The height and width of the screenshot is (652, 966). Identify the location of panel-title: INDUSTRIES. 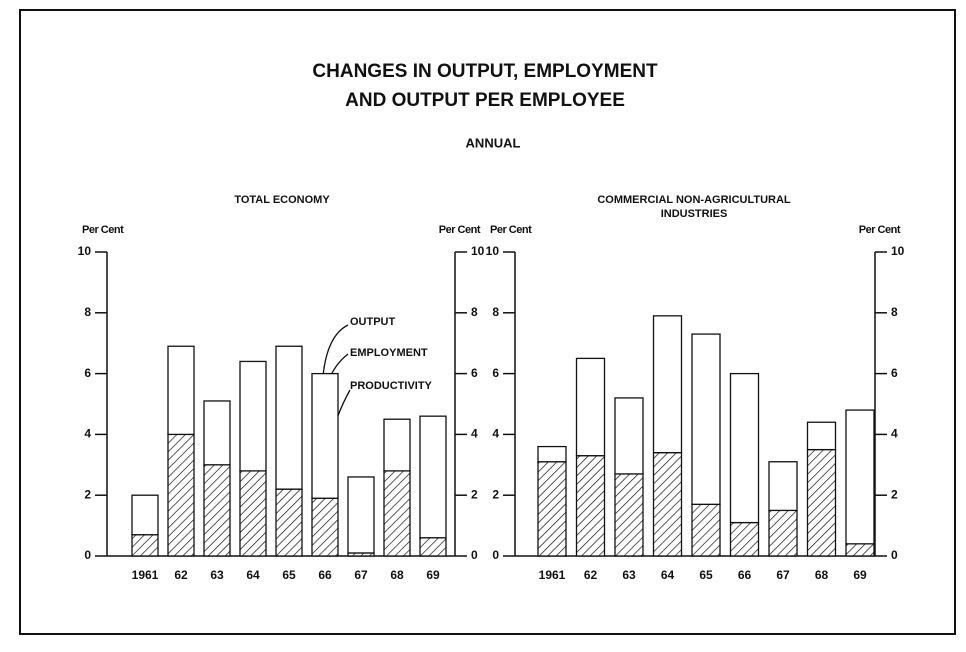
(694, 214).